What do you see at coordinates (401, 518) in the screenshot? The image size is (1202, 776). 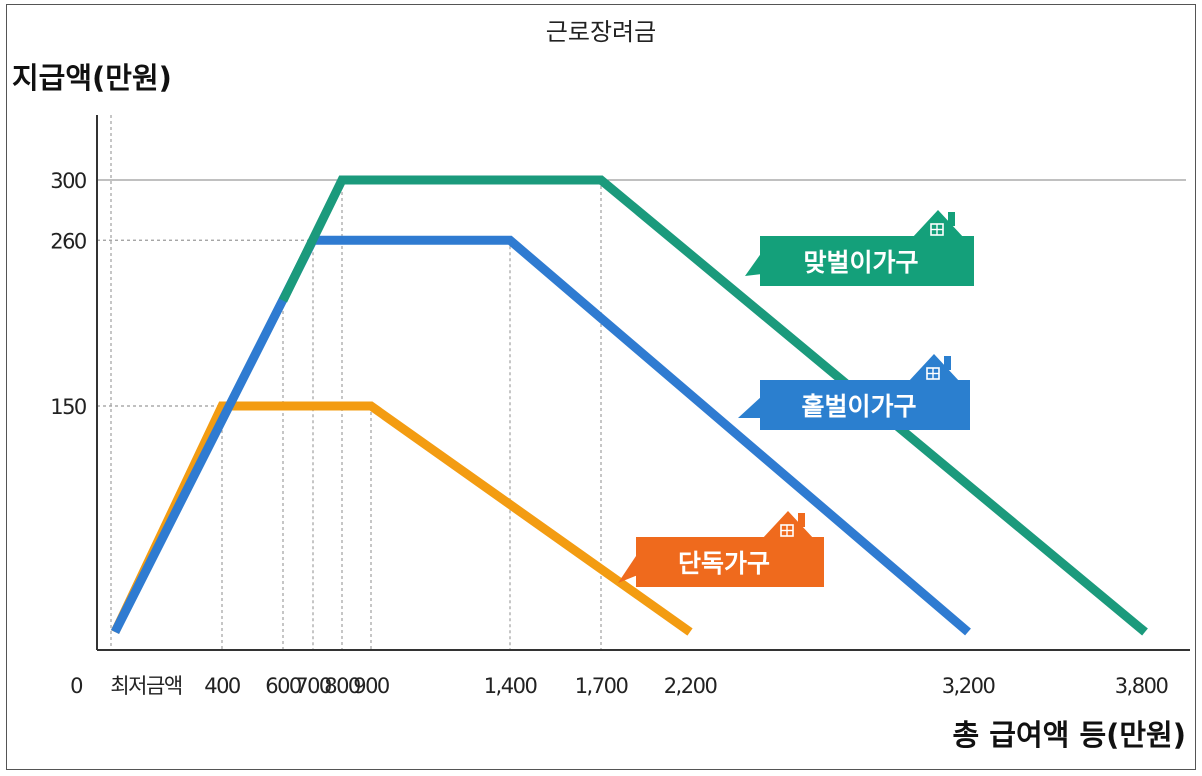 I see `series-line` at bounding box center [401, 518].